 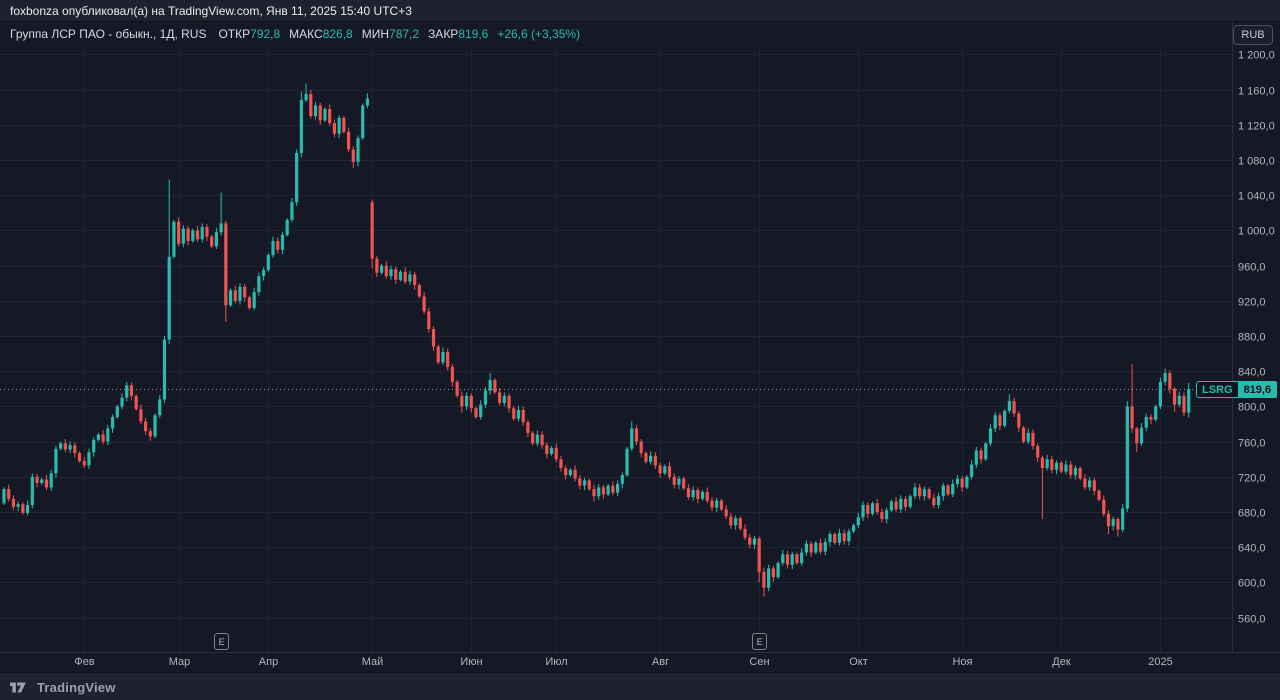 I want to click on svg-text: 680,0, so click(x=1252, y=514).